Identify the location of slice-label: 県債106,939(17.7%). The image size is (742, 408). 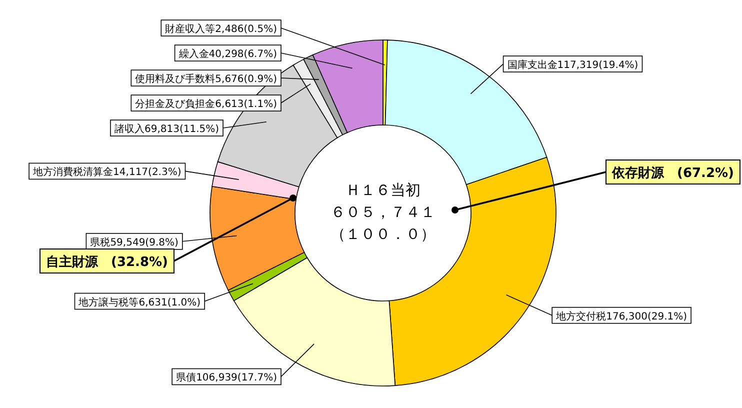
(227, 378).